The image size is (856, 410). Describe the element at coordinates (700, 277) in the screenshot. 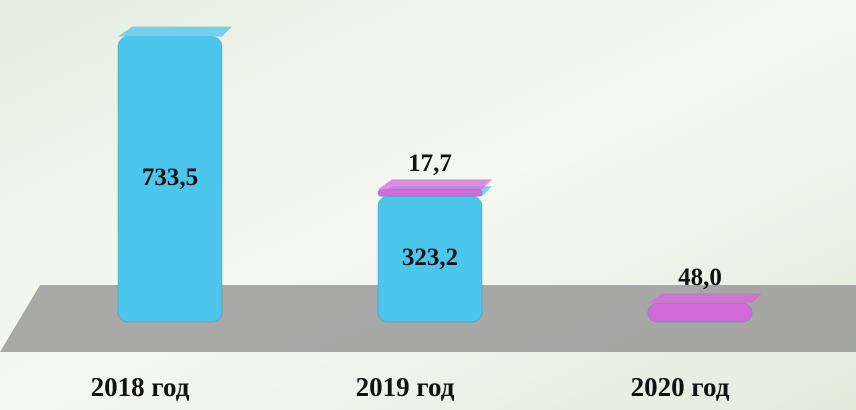

I see `value-label: 48,0` at that location.